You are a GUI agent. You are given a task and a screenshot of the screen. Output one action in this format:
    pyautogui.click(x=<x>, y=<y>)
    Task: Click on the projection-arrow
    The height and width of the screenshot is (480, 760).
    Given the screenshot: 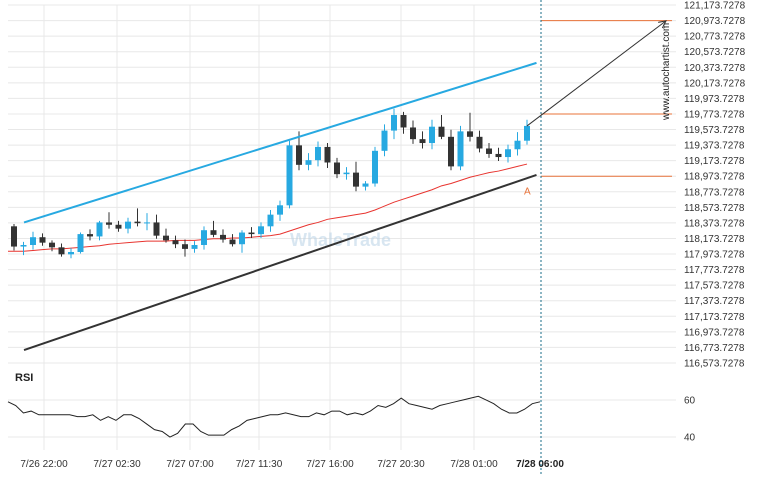 What is the action you would take?
    pyautogui.click(x=596, y=73)
    